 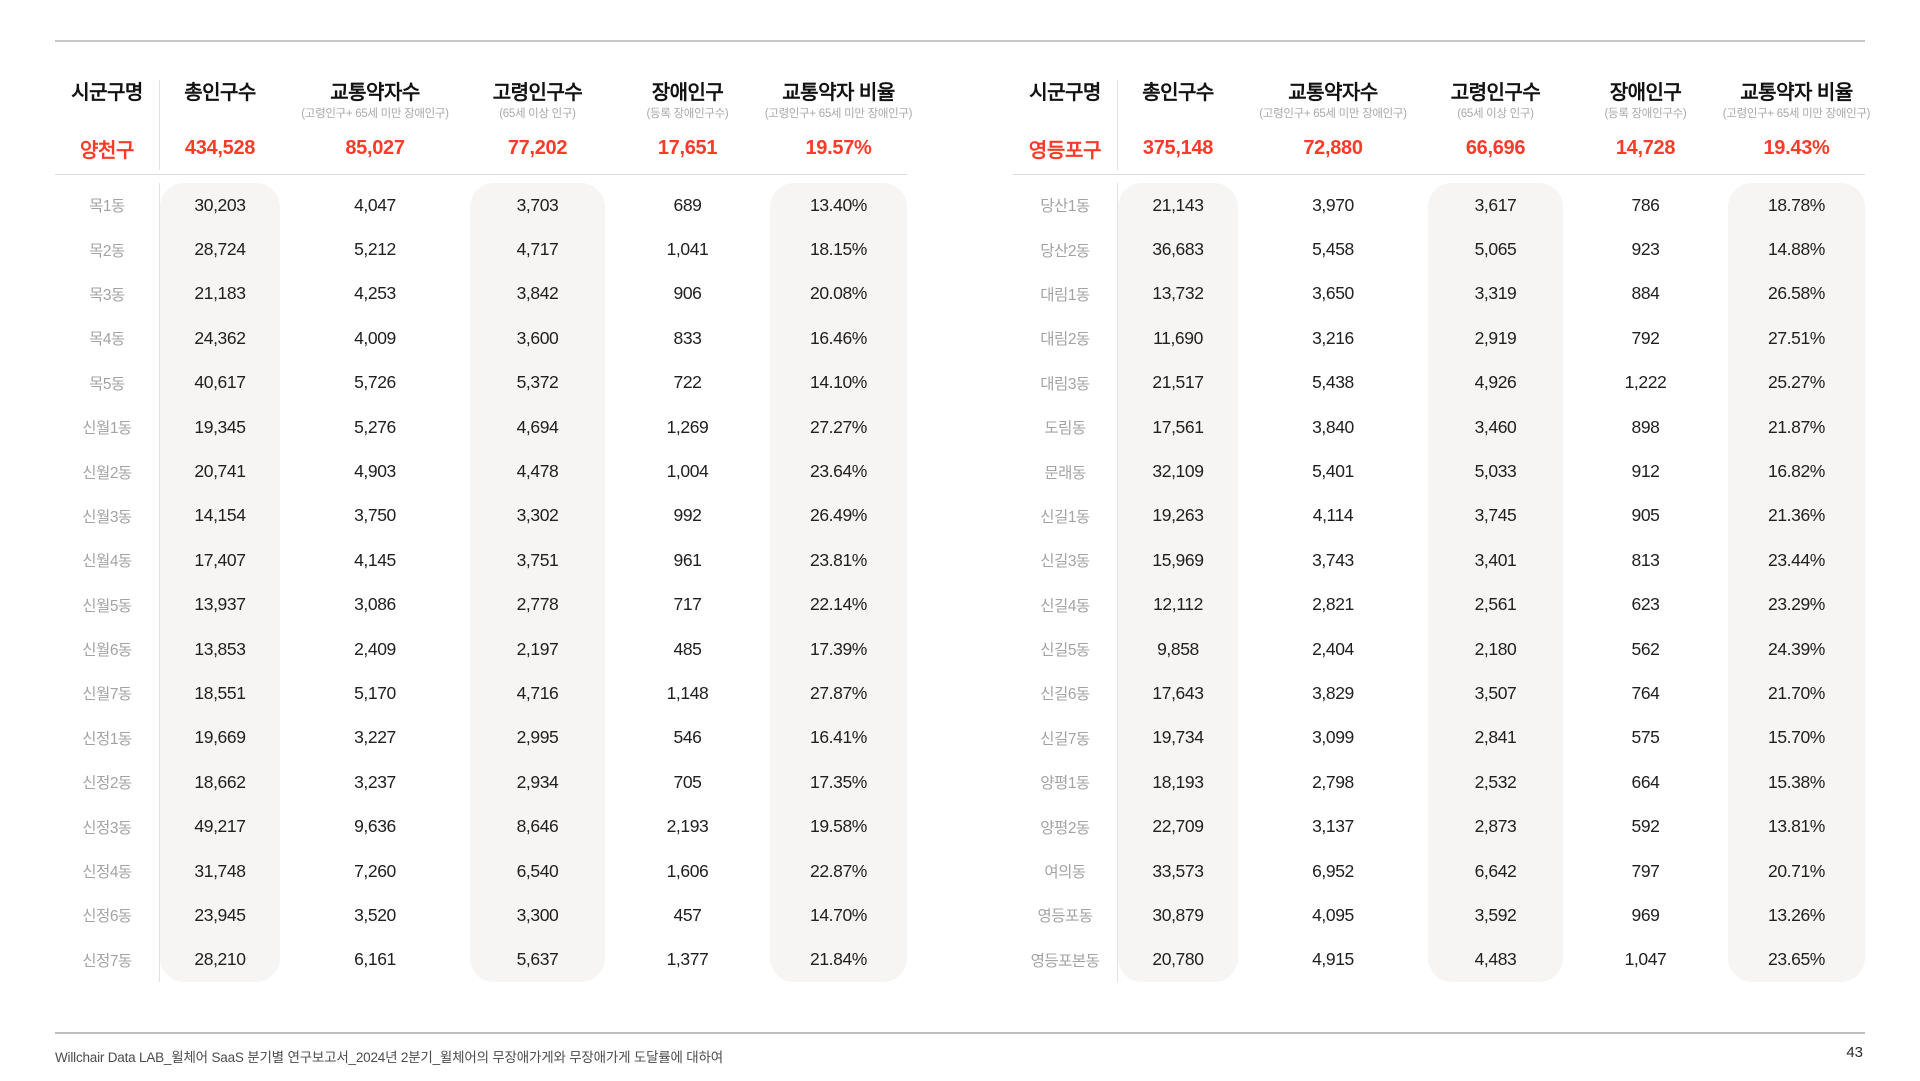 I want to click on value-cell: 30,203, so click(x=220, y=205).